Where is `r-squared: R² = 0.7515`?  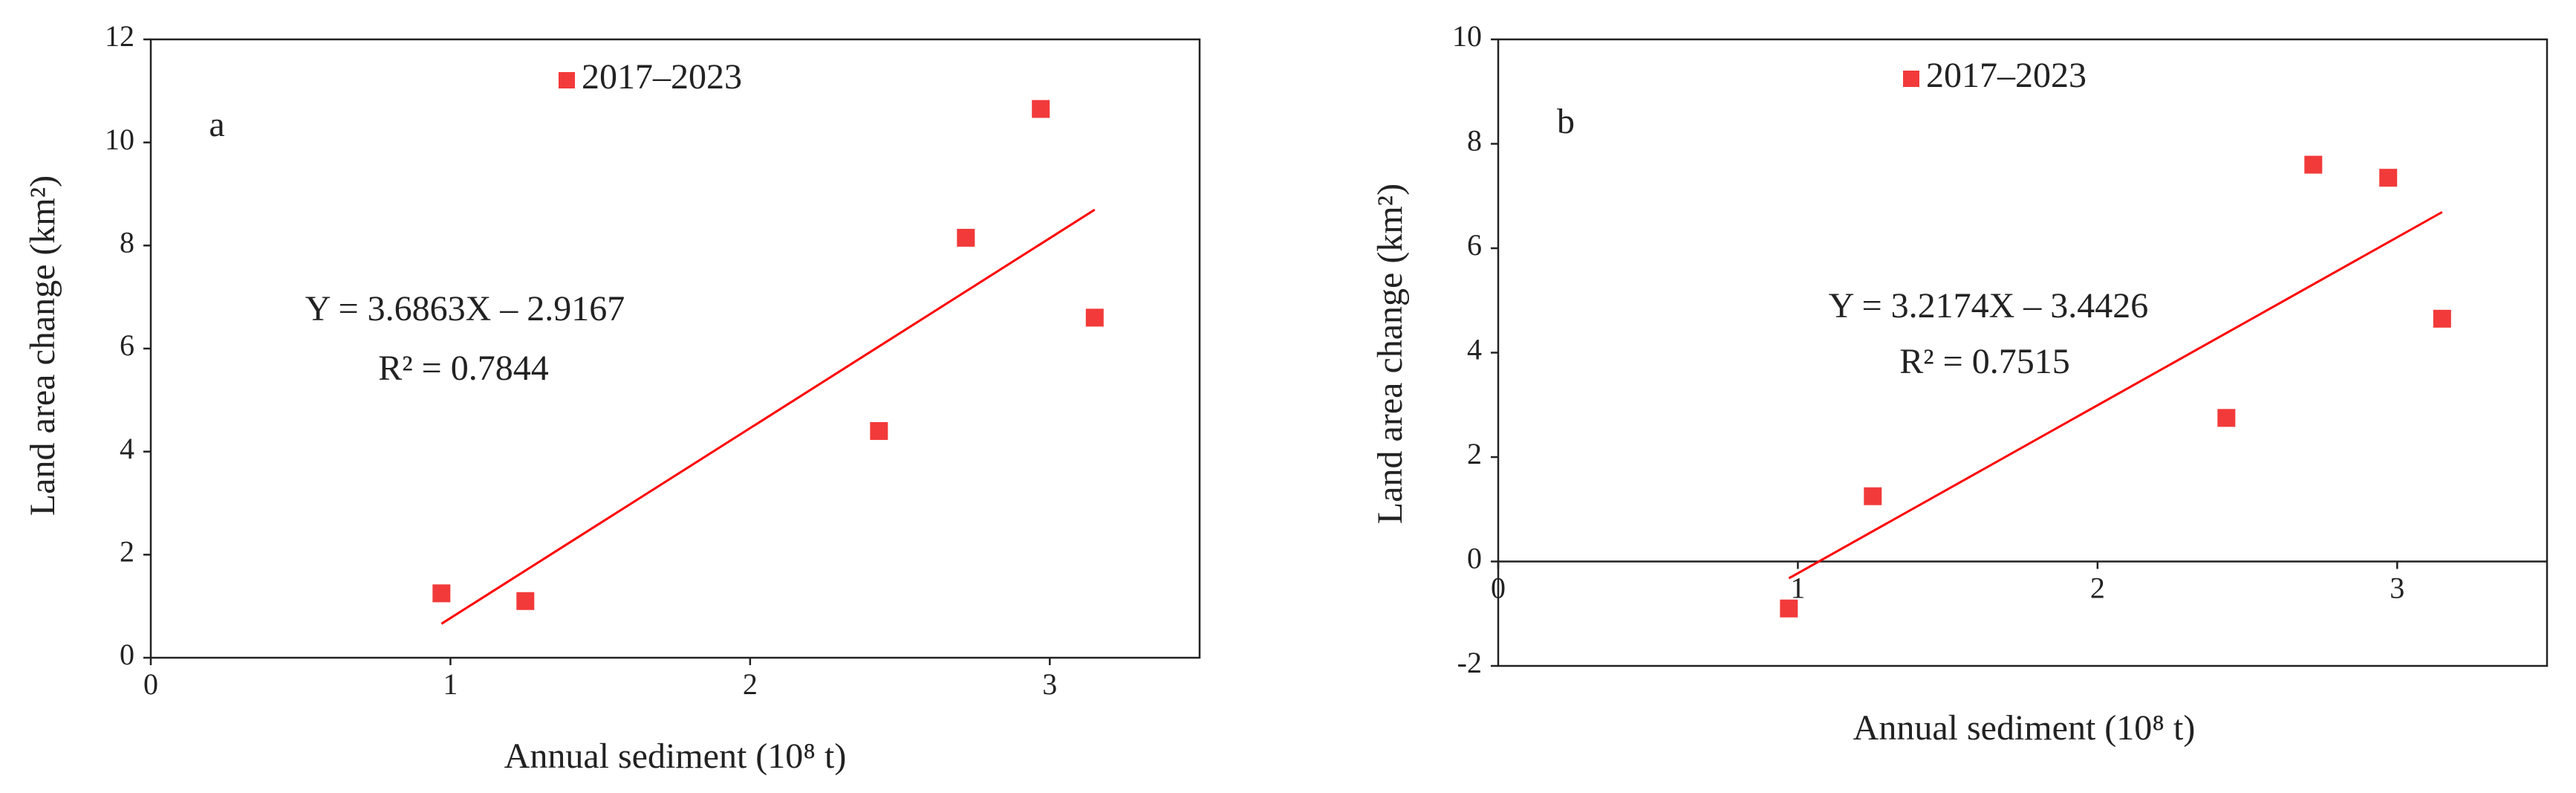
r-squared: R² = 0.7515 is located at coordinates (1984, 361).